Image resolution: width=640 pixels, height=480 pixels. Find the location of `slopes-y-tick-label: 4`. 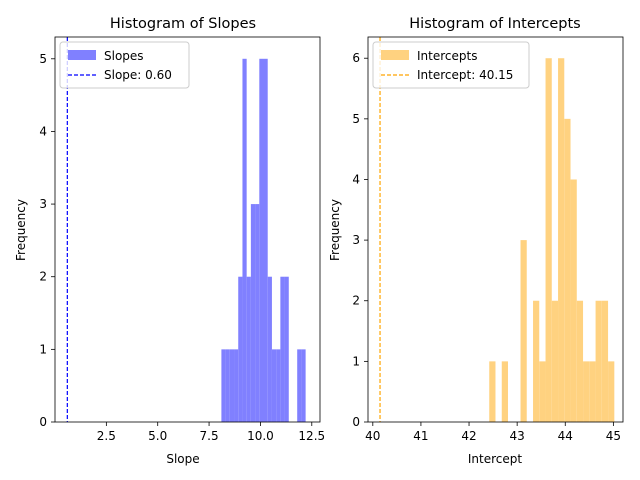

slopes-y-tick-label: 4 is located at coordinates (43, 131).